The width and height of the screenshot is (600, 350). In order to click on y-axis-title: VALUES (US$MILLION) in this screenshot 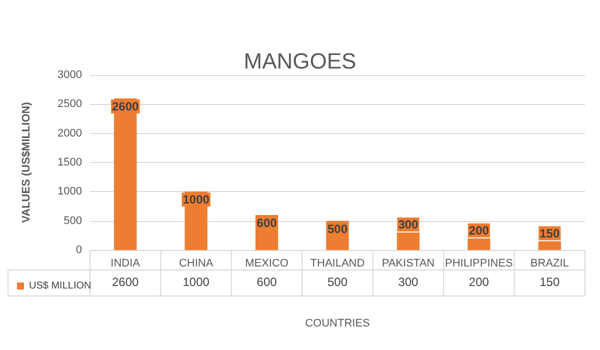, I will do `click(26, 162)`.